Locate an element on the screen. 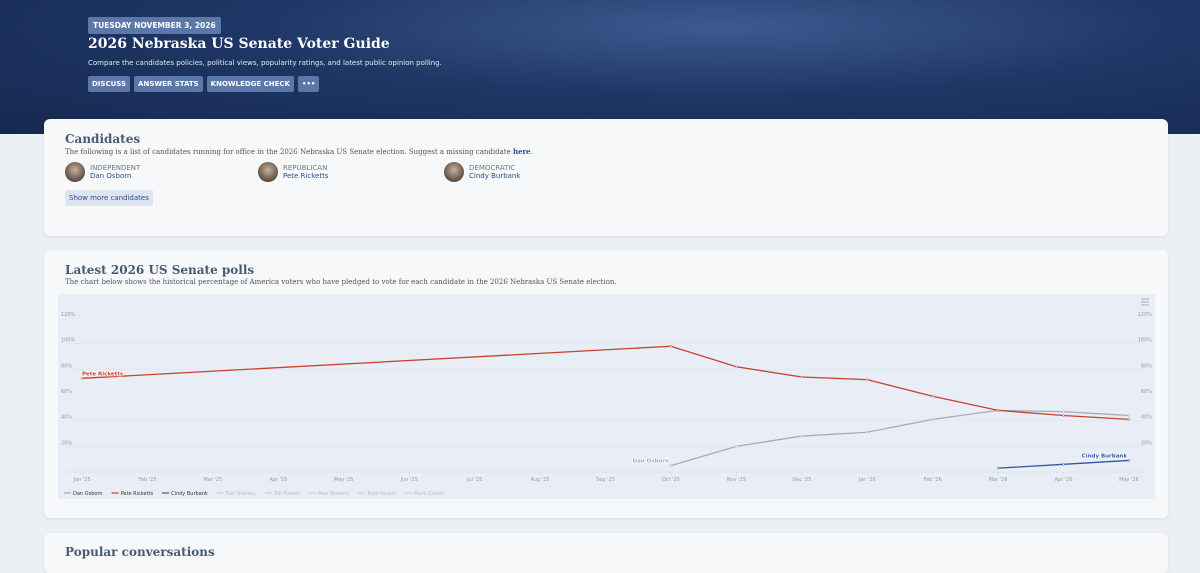 This screenshot has height=573, width=1200. section-title: Candidates is located at coordinates (103, 139).